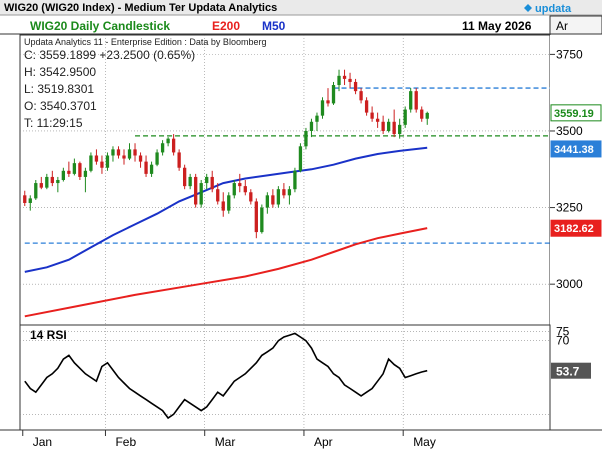 This screenshot has width=602, height=456. I want to click on axis-tab, so click(575, 25).